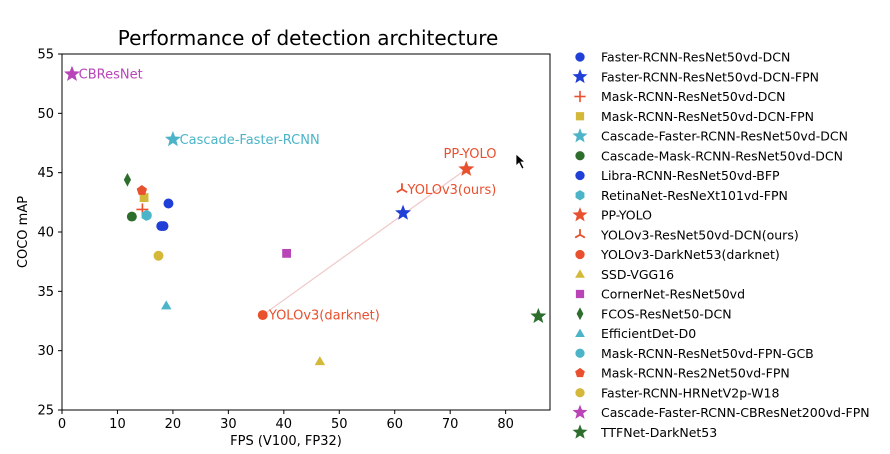 The height and width of the screenshot is (454, 890). Describe the element at coordinates (681, 195) in the screenshot. I see `legend-item: RetinaNet-ResNeXt101vd-FPN` at that location.